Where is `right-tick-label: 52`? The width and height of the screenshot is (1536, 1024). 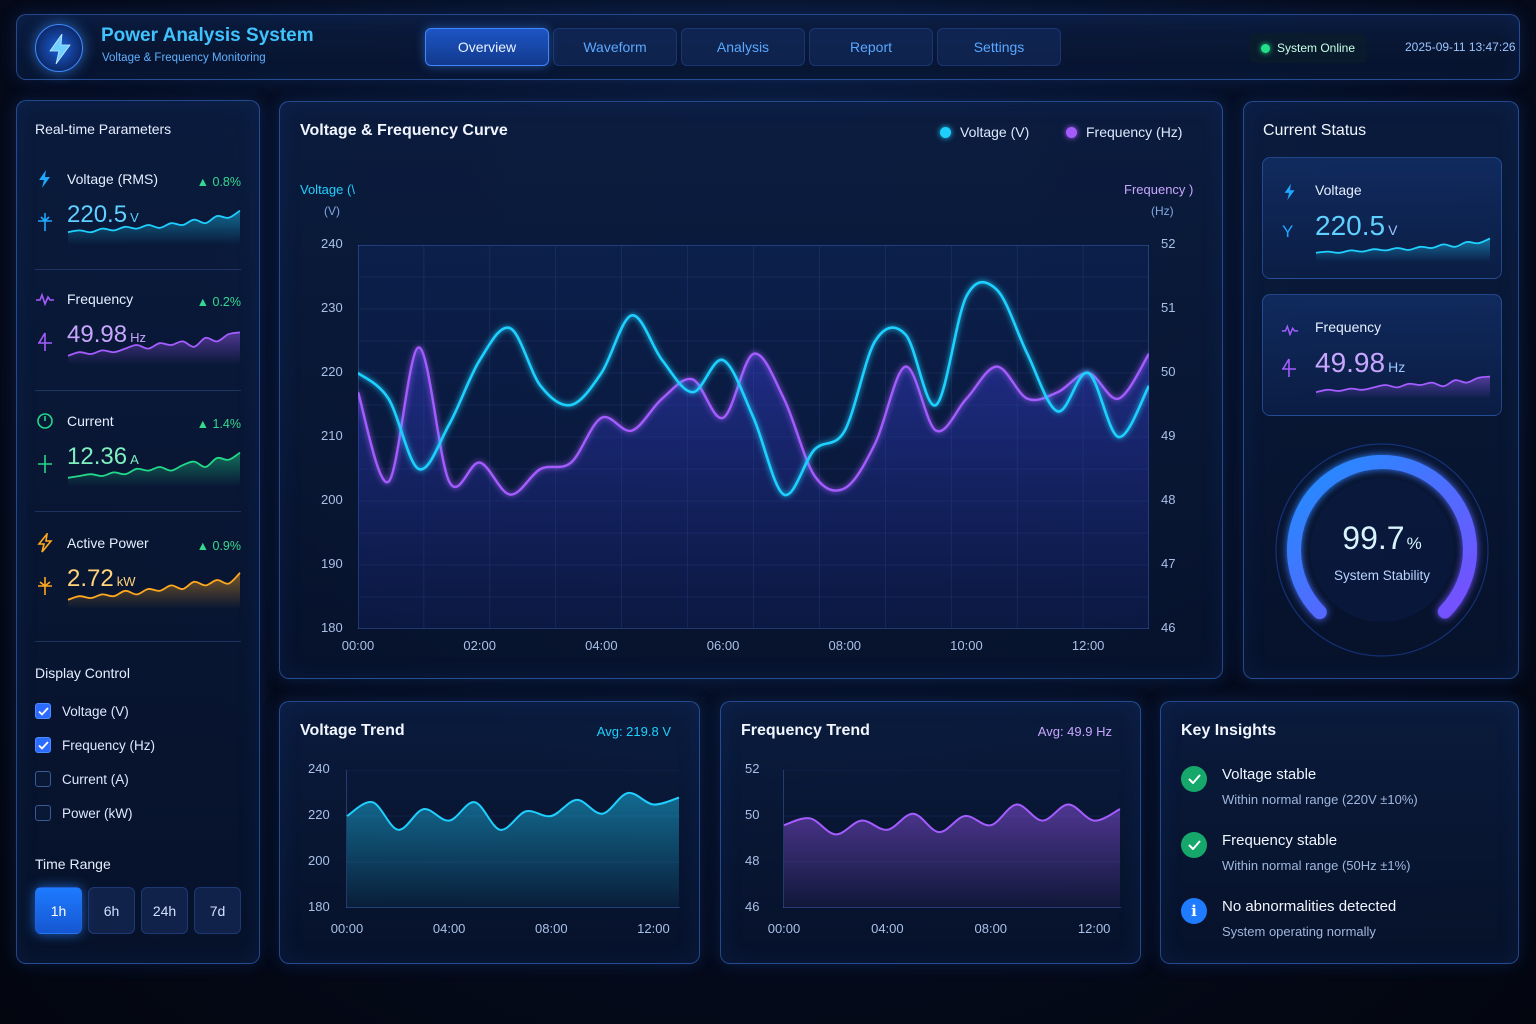
right-tick-label: 52 is located at coordinates (1168, 243).